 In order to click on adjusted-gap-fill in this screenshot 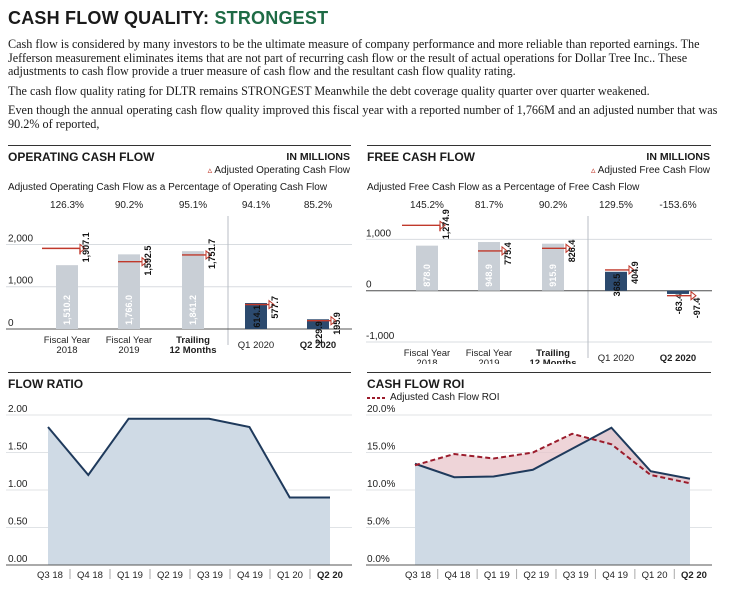, I will do `click(552, 455)`.